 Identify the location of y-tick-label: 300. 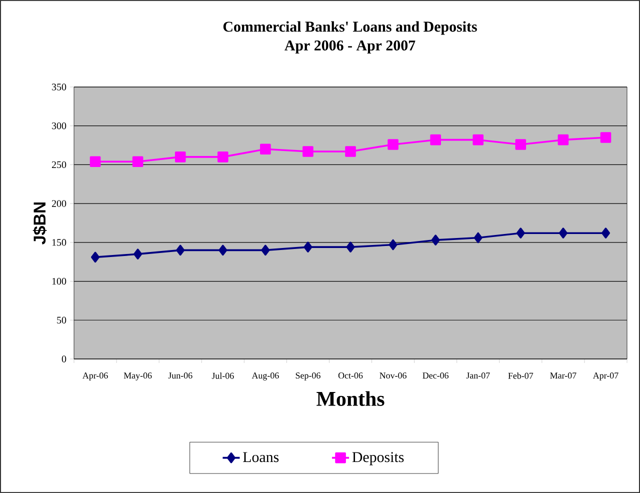
(59, 126).